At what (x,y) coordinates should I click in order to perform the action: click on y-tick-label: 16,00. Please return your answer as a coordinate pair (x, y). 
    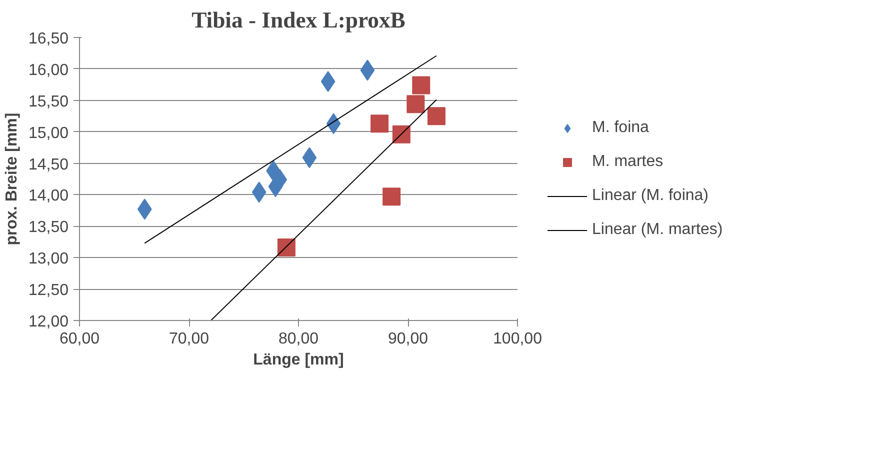
    Looking at the image, I should click on (48, 70).